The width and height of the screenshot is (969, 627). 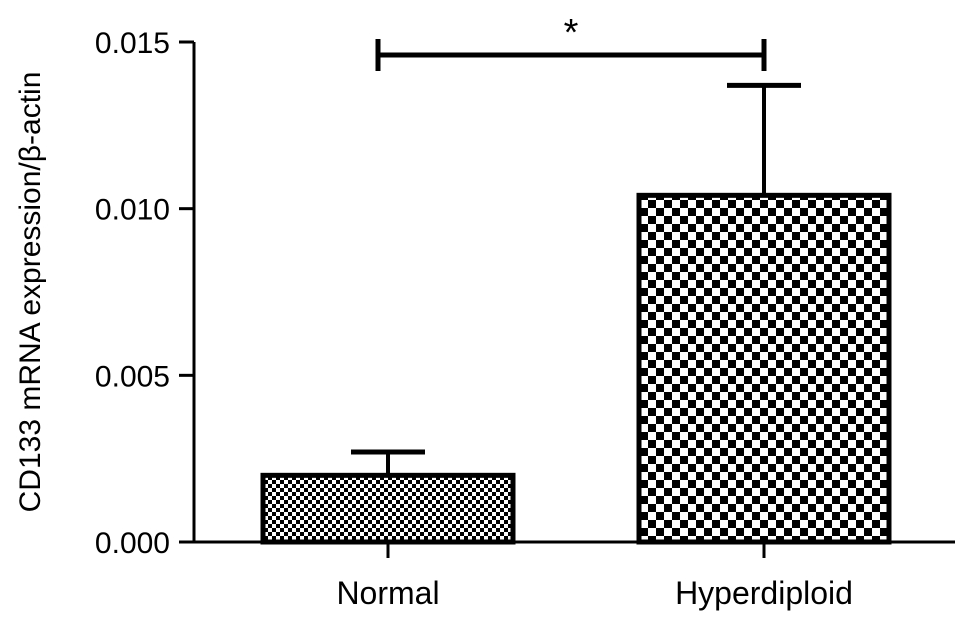 What do you see at coordinates (132, 543) in the screenshot?
I see `y-tick-label: 0.000` at bounding box center [132, 543].